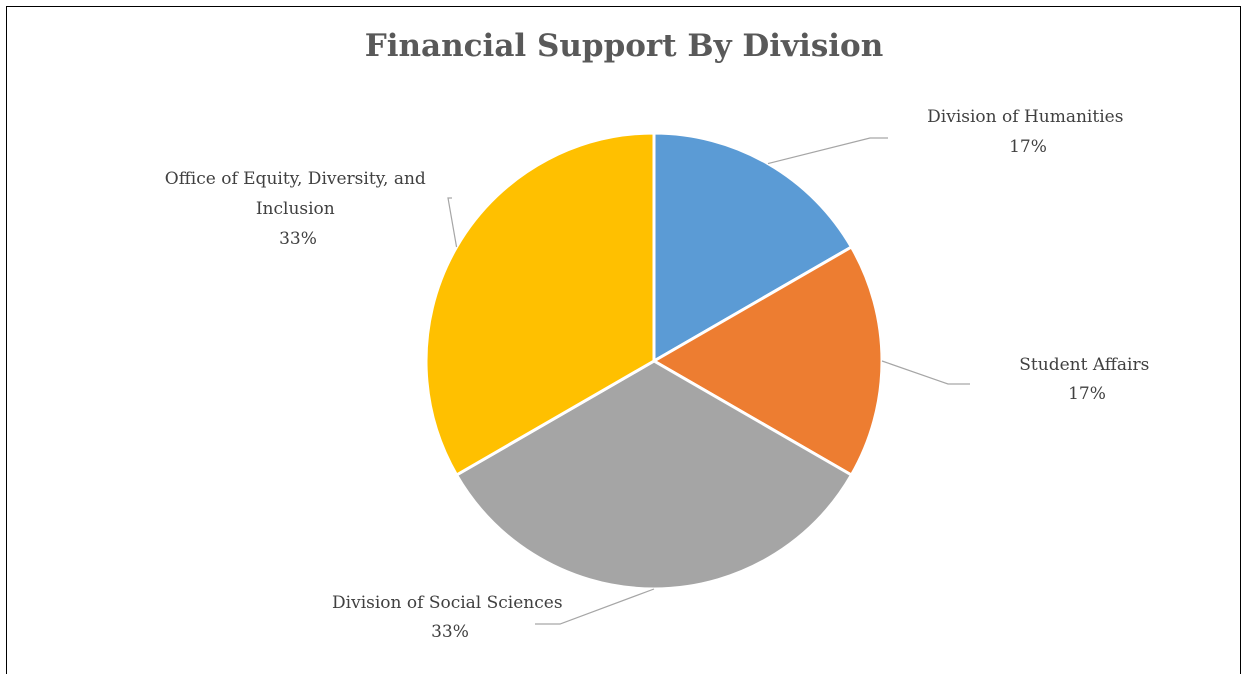 The image size is (1248, 674). Describe the element at coordinates (1028, 132) in the screenshot. I see `label-humanities: Division of Humanities 17%` at that location.